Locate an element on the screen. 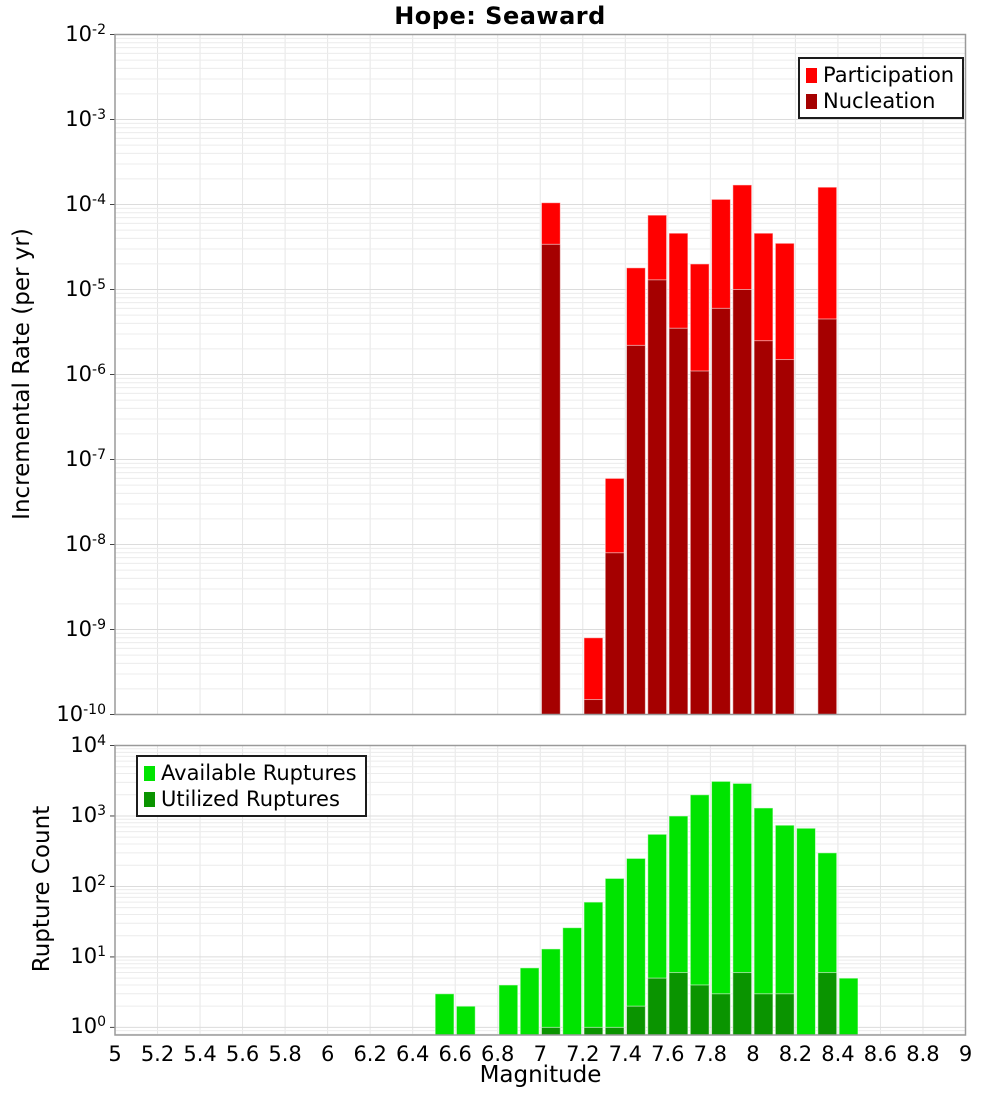  legend-item-utilized: Utilized Ruptures is located at coordinates (250, 799).